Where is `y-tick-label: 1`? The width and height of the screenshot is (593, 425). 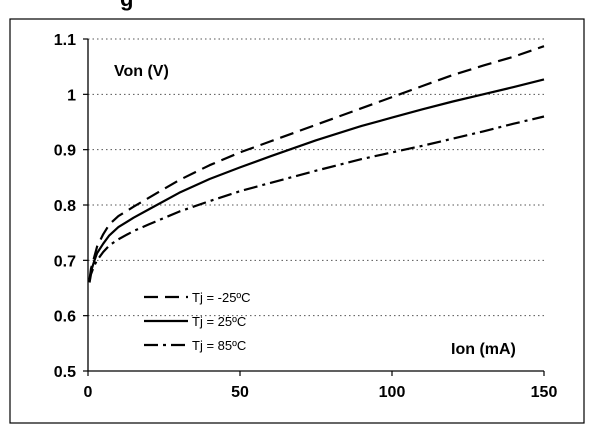
y-tick-label: 1 is located at coordinates (71, 95).